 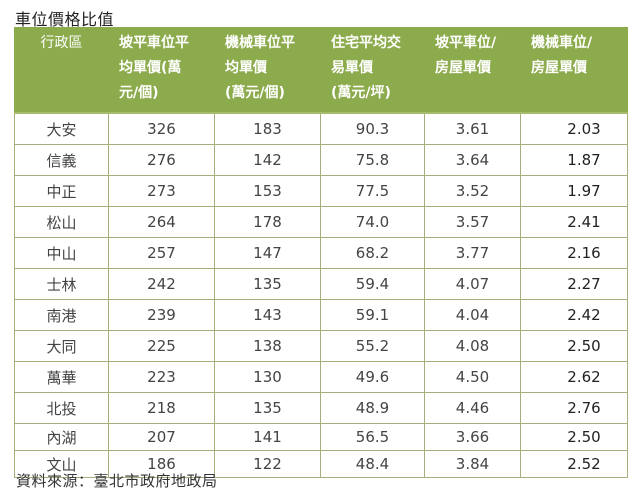 I want to click on value-cell-flat-parking-ratio: 4.50, so click(x=472, y=377).